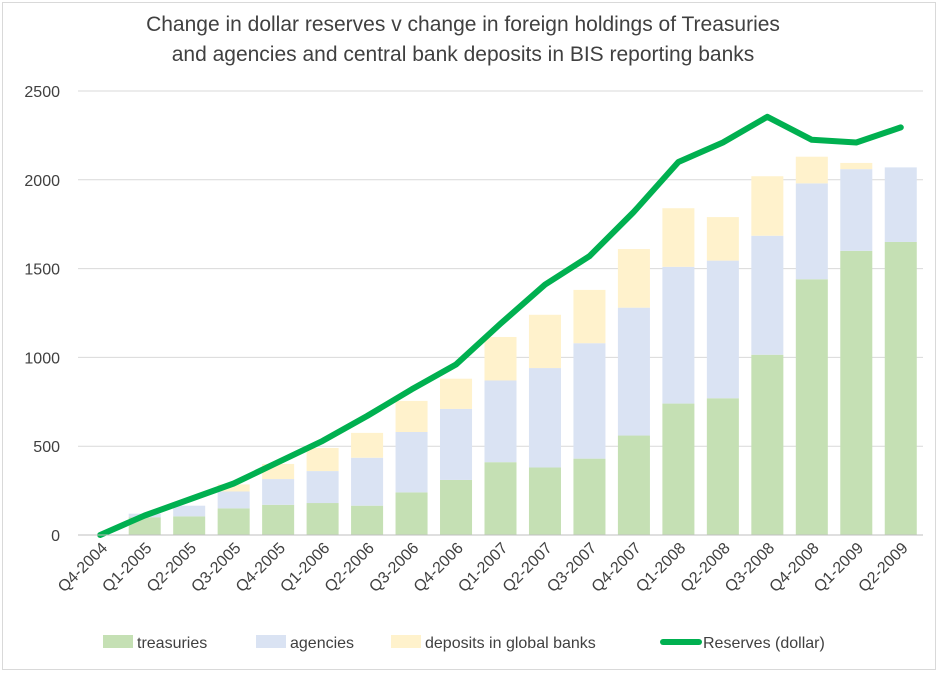  What do you see at coordinates (633, 485) in the screenshot?
I see `bar-treasuries-Q4-2007` at bounding box center [633, 485].